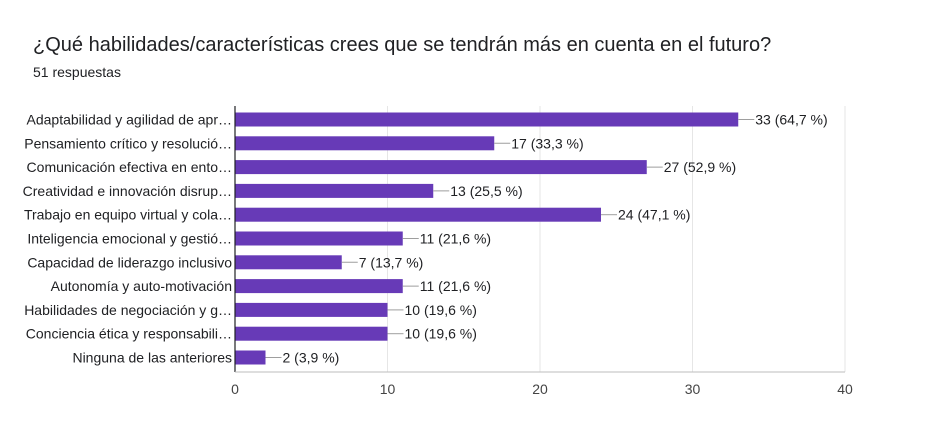 The height and width of the screenshot is (448, 940). Describe the element at coordinates (311, 358) in the screenshot. I see `value-label: 2 (3,9 %)` at that location.